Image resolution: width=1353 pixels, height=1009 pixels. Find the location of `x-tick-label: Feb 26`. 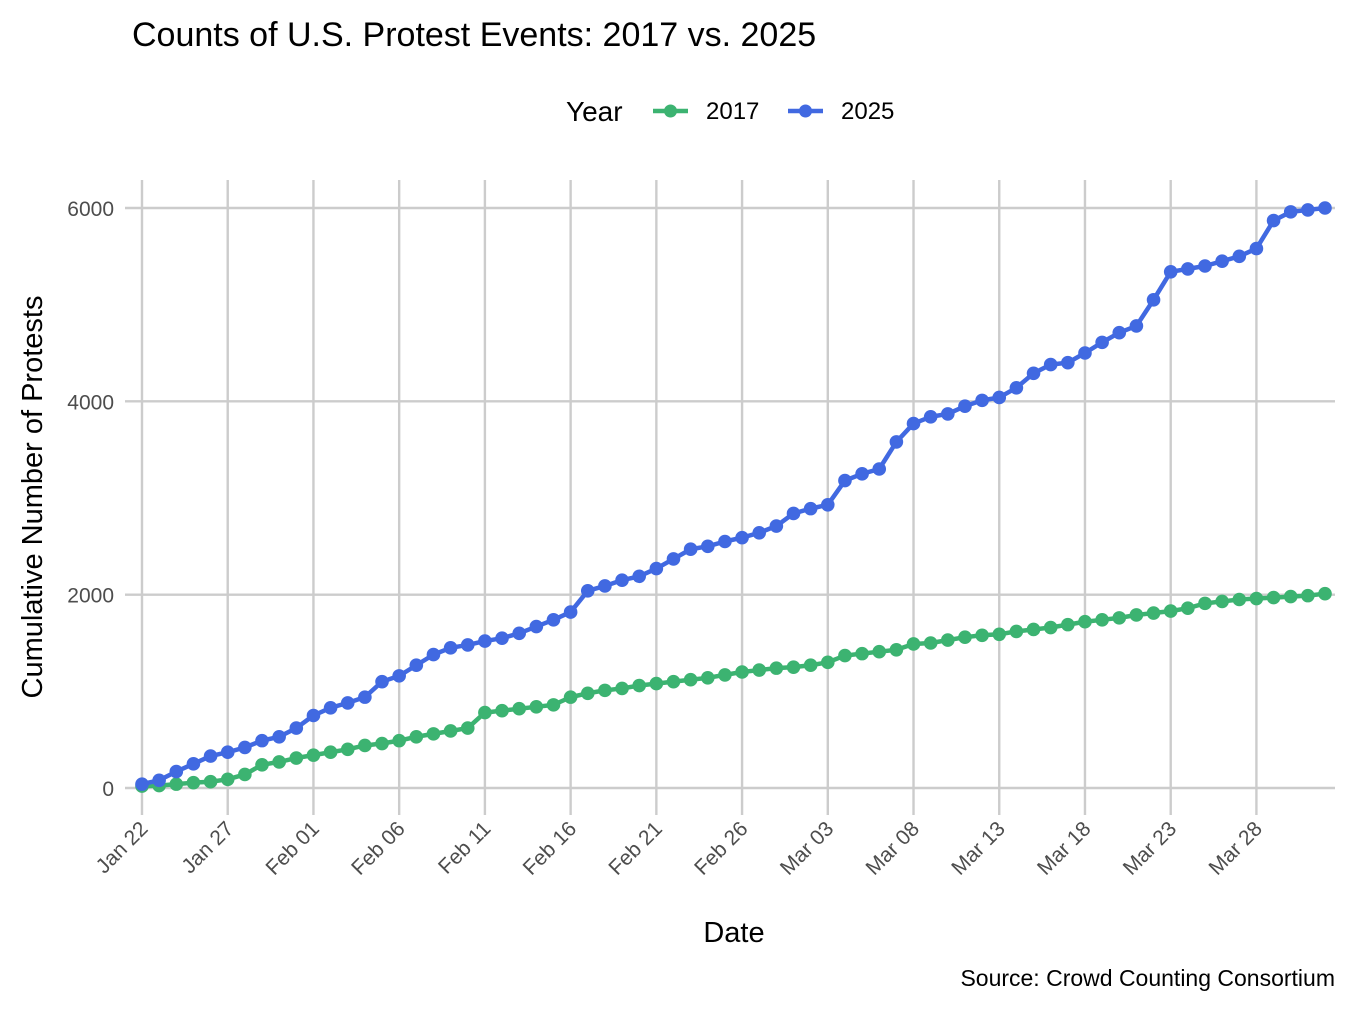

x-tick-label: Feb 26 is located at coordinates (721, 848).